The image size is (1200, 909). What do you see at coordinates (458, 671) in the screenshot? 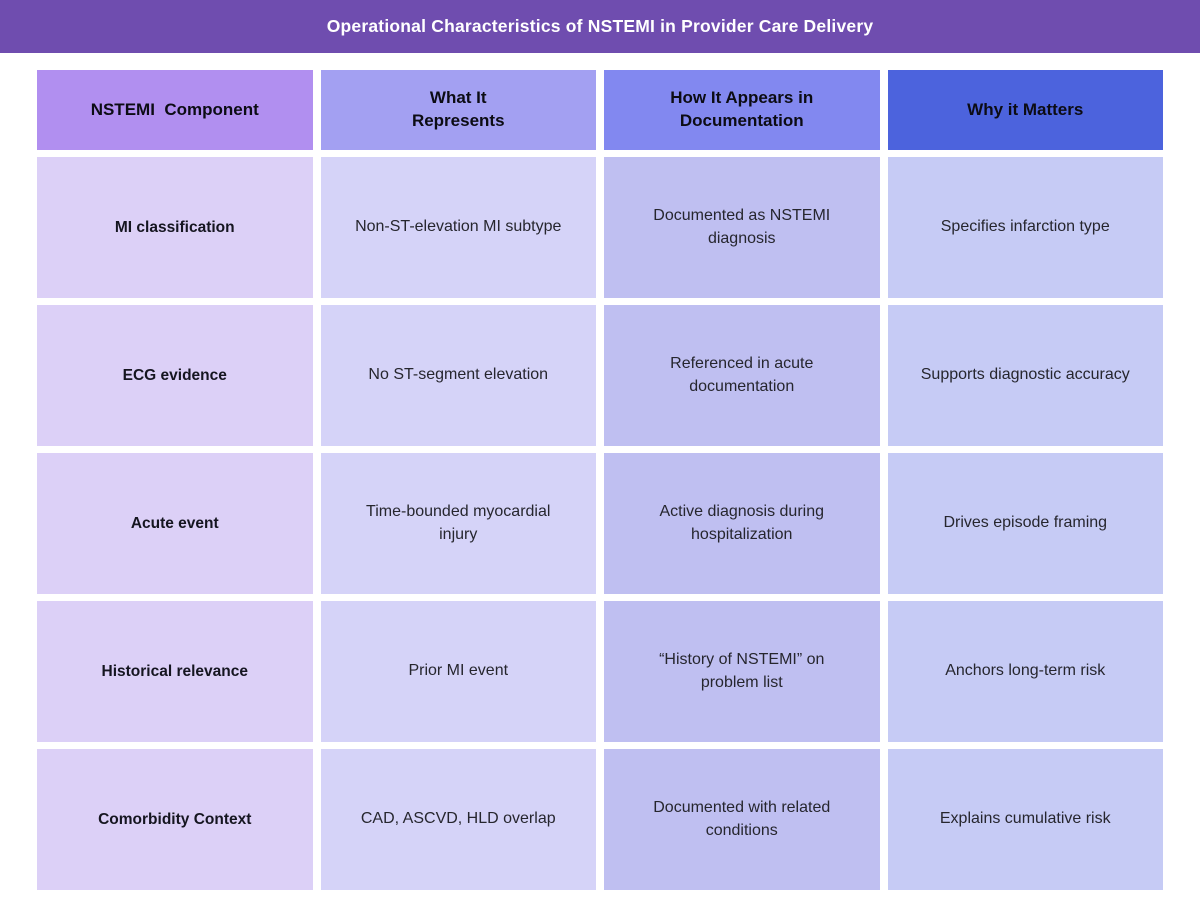
I see `cell-represents: Prior MI event` at bounding box center [458, 671].